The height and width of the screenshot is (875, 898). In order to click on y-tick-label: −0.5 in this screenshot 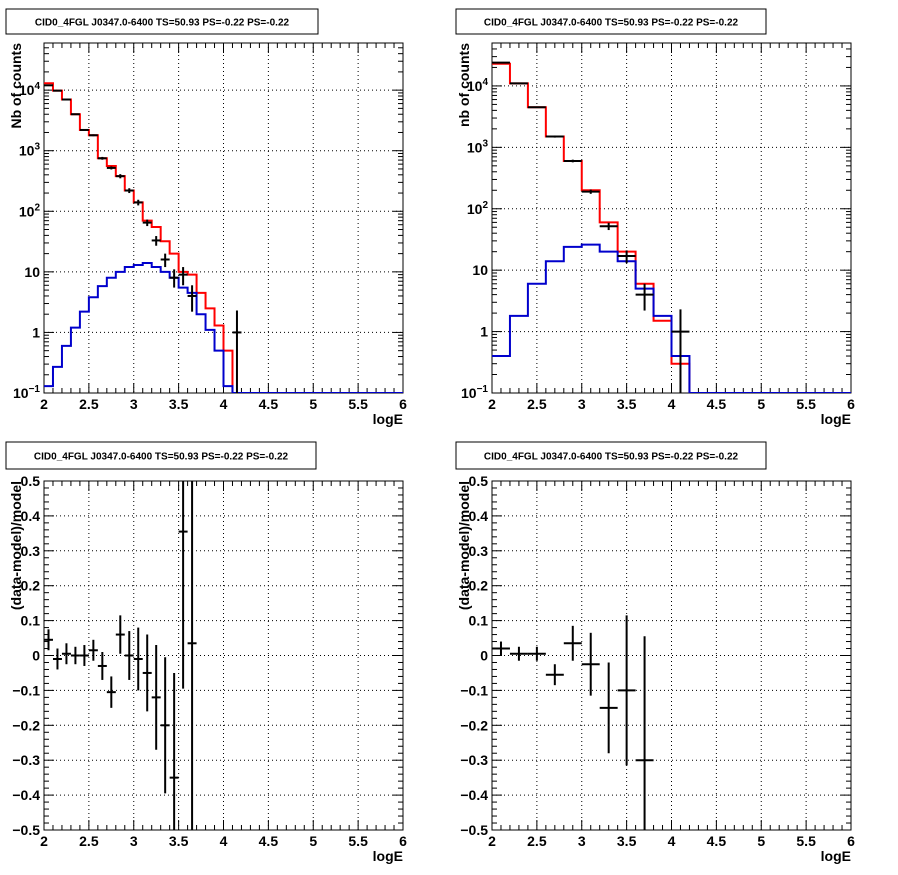, I will do `click(474, 830)`.